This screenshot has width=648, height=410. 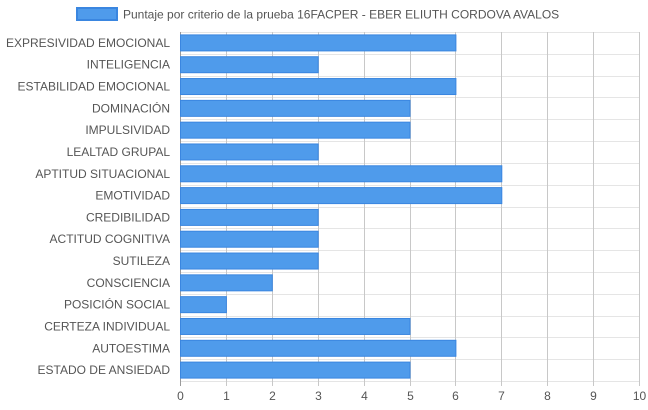 What do you see at coordinates (132, 196) in the screenshot?
I see `category-label: EMOTIVIDAD` at bounding box center [132, 196].